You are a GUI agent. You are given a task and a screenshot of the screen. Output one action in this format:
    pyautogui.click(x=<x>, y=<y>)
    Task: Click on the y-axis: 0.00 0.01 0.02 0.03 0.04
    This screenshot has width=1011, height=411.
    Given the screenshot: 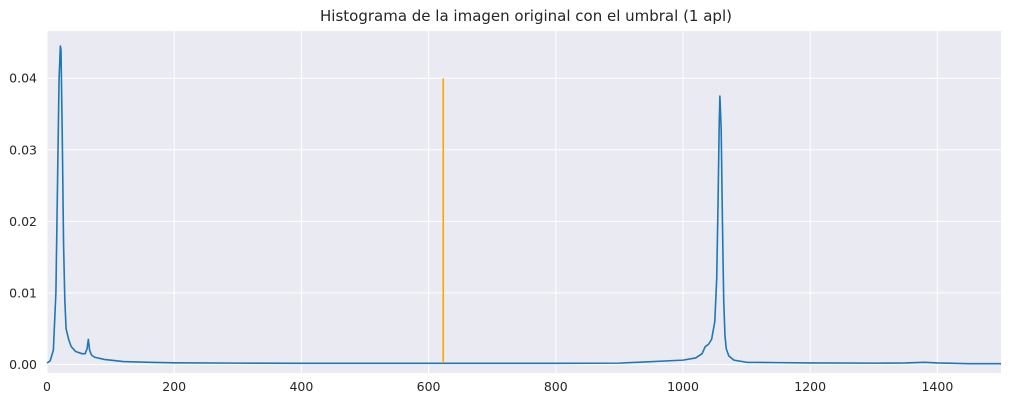 What is the action you would take?
    pyautogui.click(x=23, y=221)
    